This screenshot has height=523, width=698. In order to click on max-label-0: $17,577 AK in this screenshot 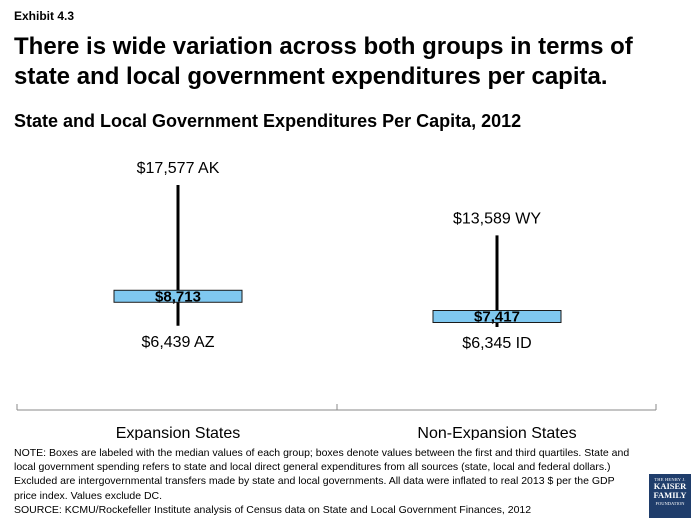, I will do `click(178, 168)`.